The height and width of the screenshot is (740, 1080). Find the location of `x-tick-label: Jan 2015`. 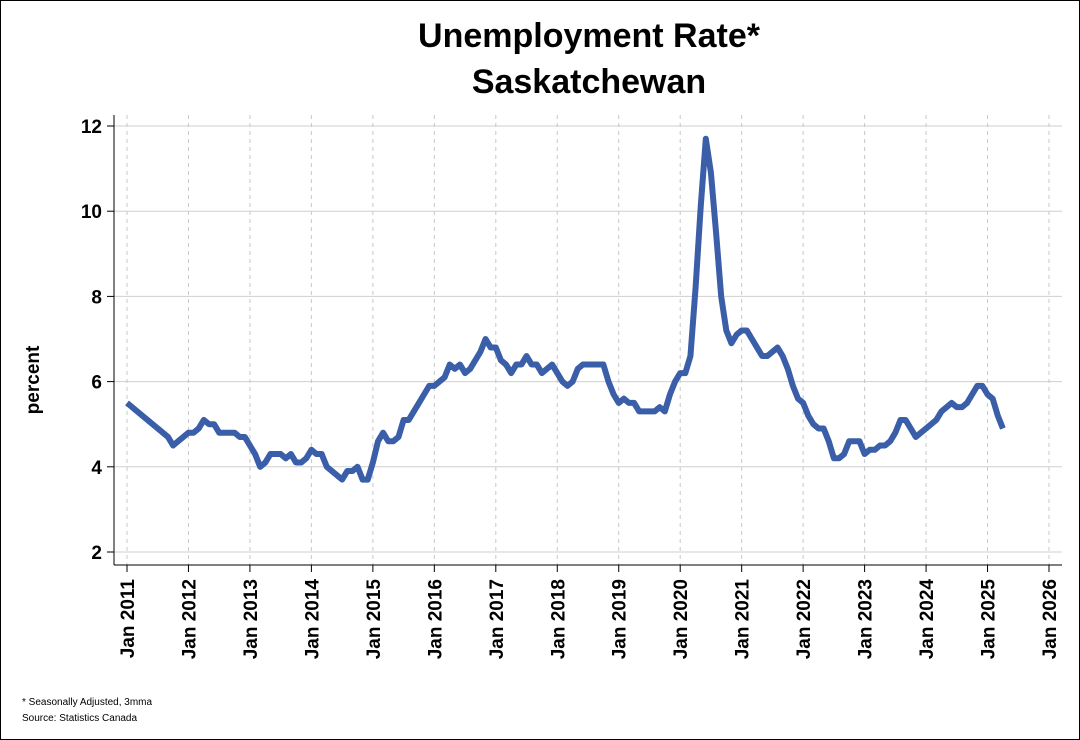

x-tick-label: Jan 2015 is located at coordinates (374, 619).